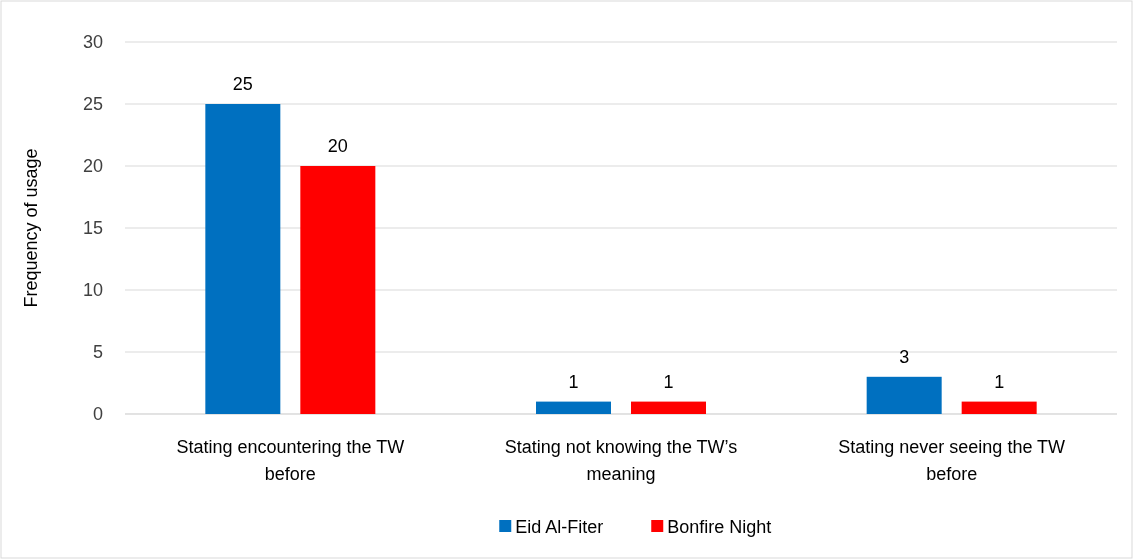 Image resolution: width=1133 pixels, height=560 pixels. What do you see at coordinates (952, 460) in the screenshot?
I see `x-tick-label: Stating never seeing the TW before` at bounding box center [952, 460].